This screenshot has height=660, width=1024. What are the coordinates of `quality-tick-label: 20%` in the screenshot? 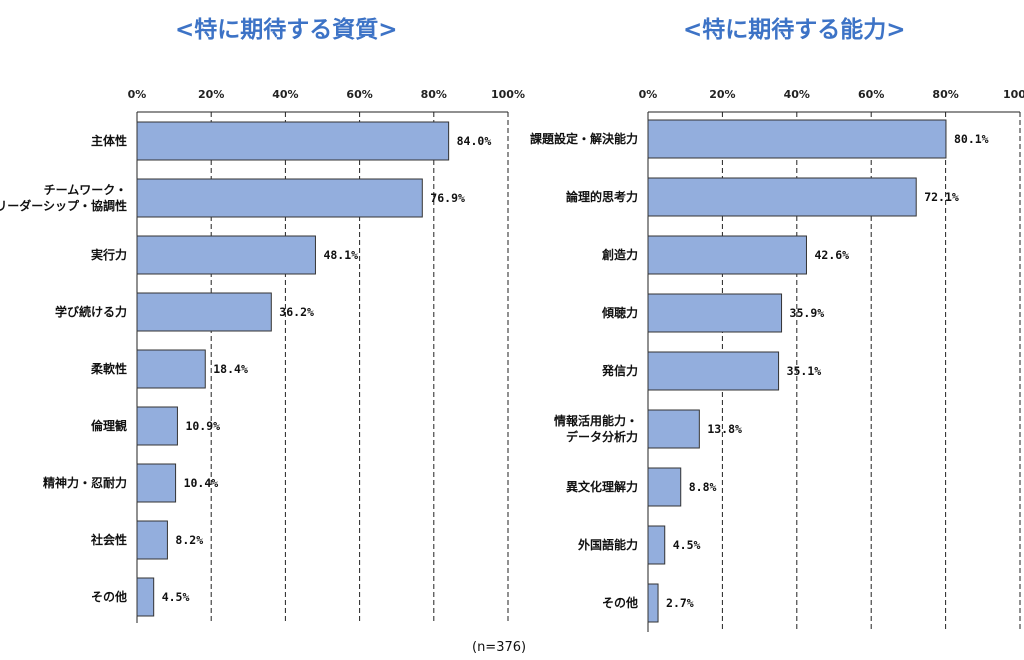 It's located at (211, 94).